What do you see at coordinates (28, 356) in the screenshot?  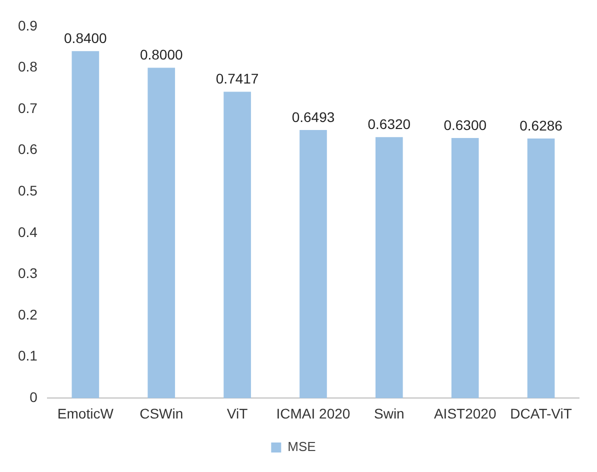 I see `y-tick-label: 0.1` at bounding box center [28, 356].